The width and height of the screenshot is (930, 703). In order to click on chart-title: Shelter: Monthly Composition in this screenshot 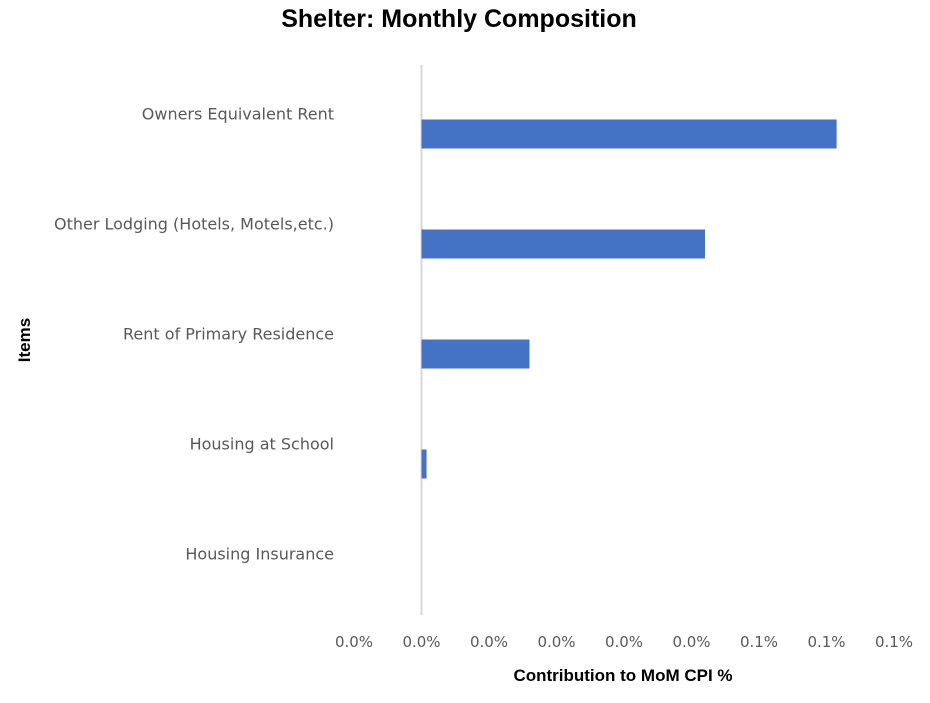, I will do `click(459, 19)`.